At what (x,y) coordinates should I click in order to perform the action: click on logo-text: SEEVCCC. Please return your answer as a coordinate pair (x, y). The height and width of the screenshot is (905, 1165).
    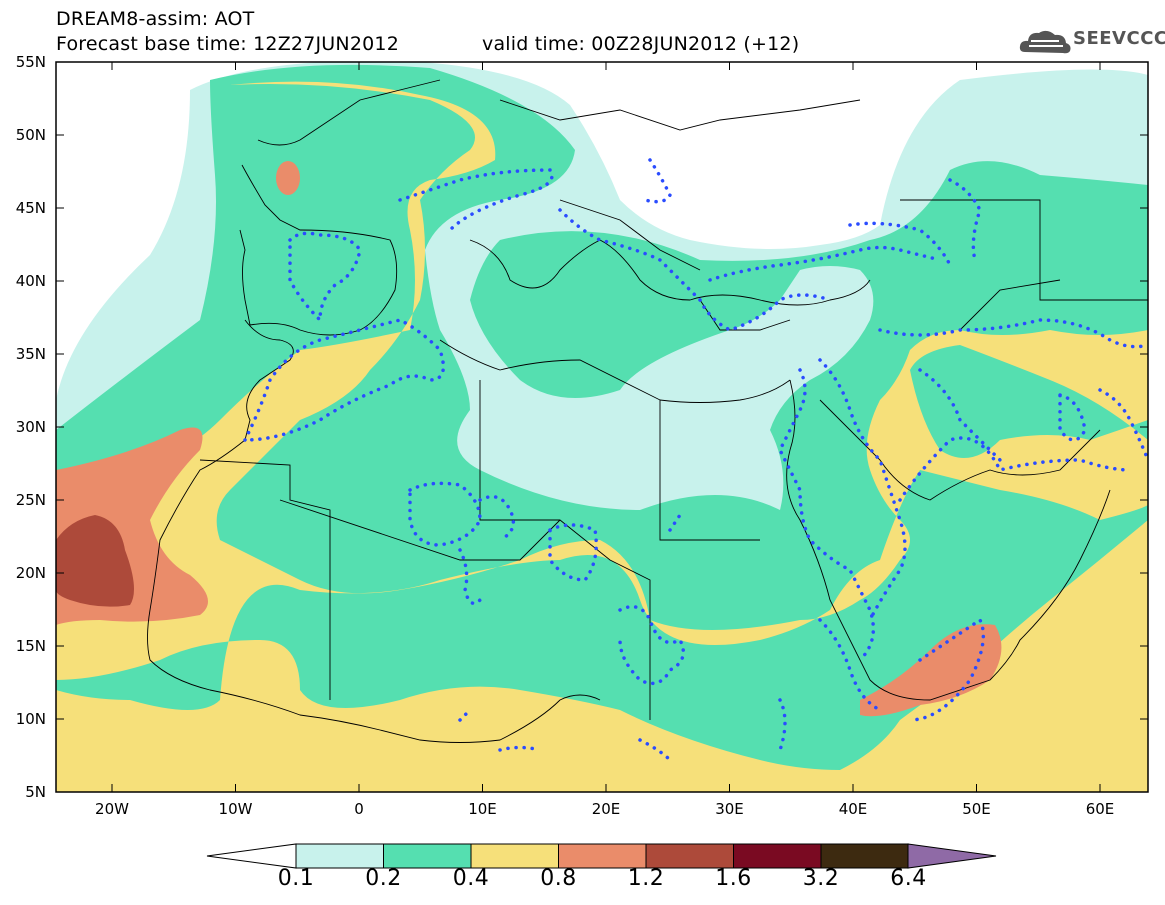
    Looking at the image, I should click on (1119, 38).